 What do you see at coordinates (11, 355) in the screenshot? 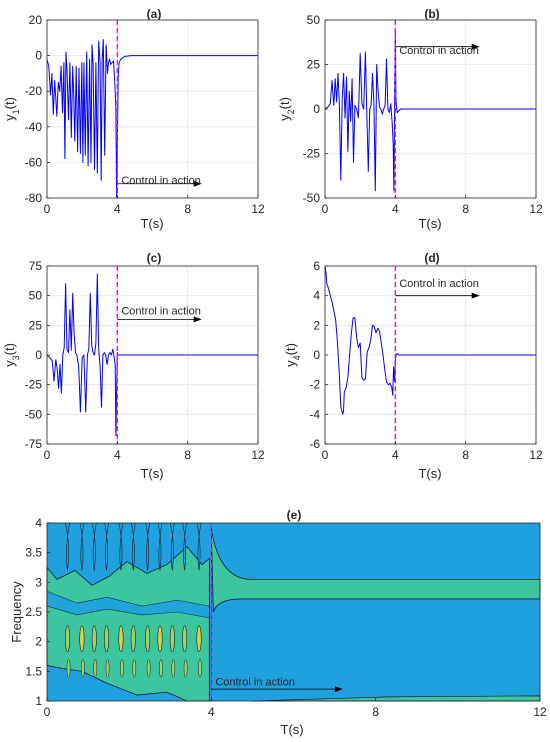
I see `y-axis-label: y3(t)` at bounding box center [11, 355].